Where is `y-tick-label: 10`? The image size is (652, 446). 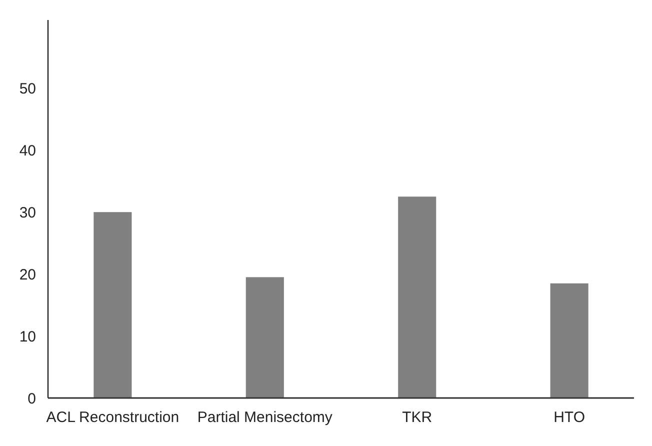
y-tick-label: 10 is located at coordinates (27, 337).